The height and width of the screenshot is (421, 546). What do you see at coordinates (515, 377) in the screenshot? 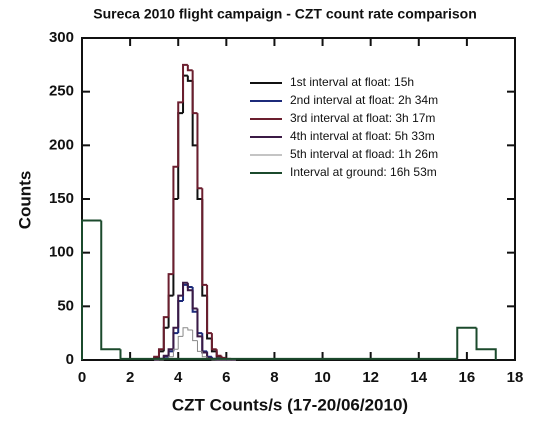
I see `x-tick-label: 18` at bounding box center [515, 377].